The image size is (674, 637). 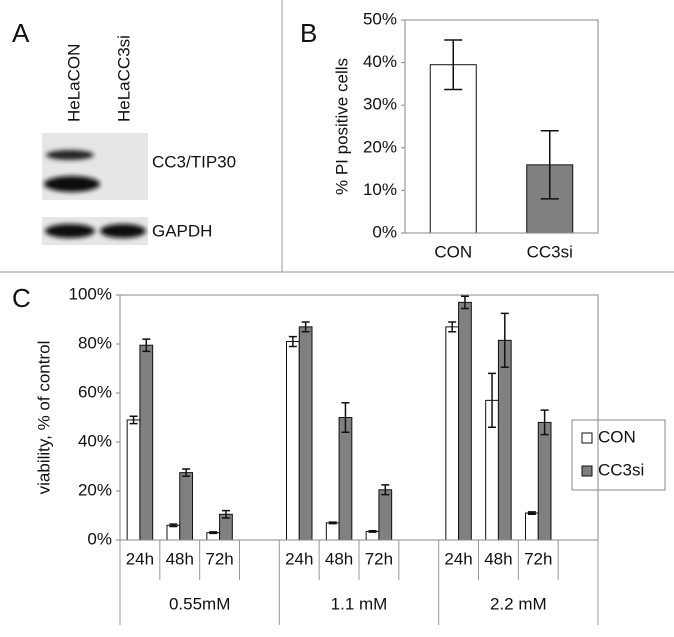 What do you see at coordinates (308, 33) in the screenshot?
I see `panel-label: B` at bounding box center [308, 33].